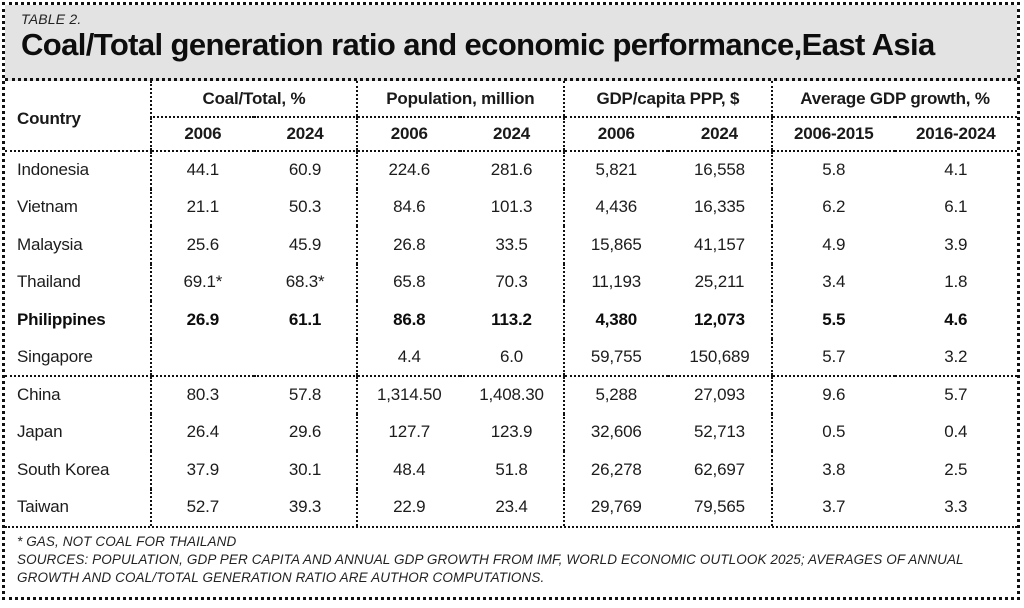 This screenshot has width=1024, height=608. What do you see at coordinates (720, 357) in the screenshot?
I see `value-cell: 150,689` at bounding box center [720, 357].